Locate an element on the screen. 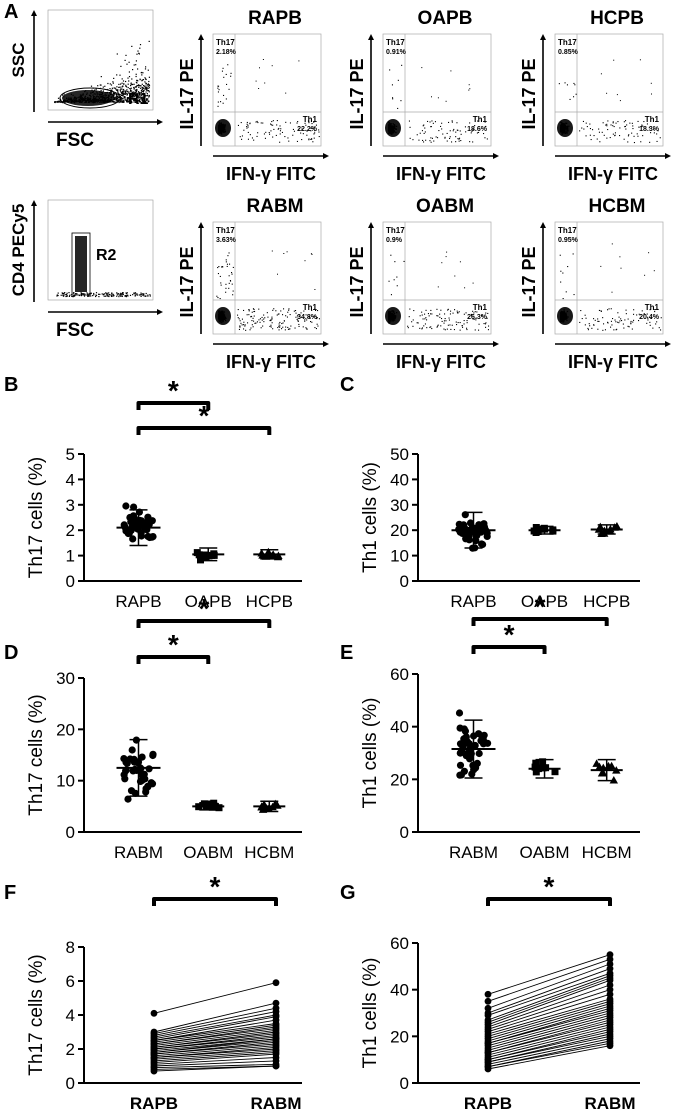 Image resolution: width=675 pixels, height=1112 pixels. y-tick-label: 20 is located at coordinates (399, 1036).